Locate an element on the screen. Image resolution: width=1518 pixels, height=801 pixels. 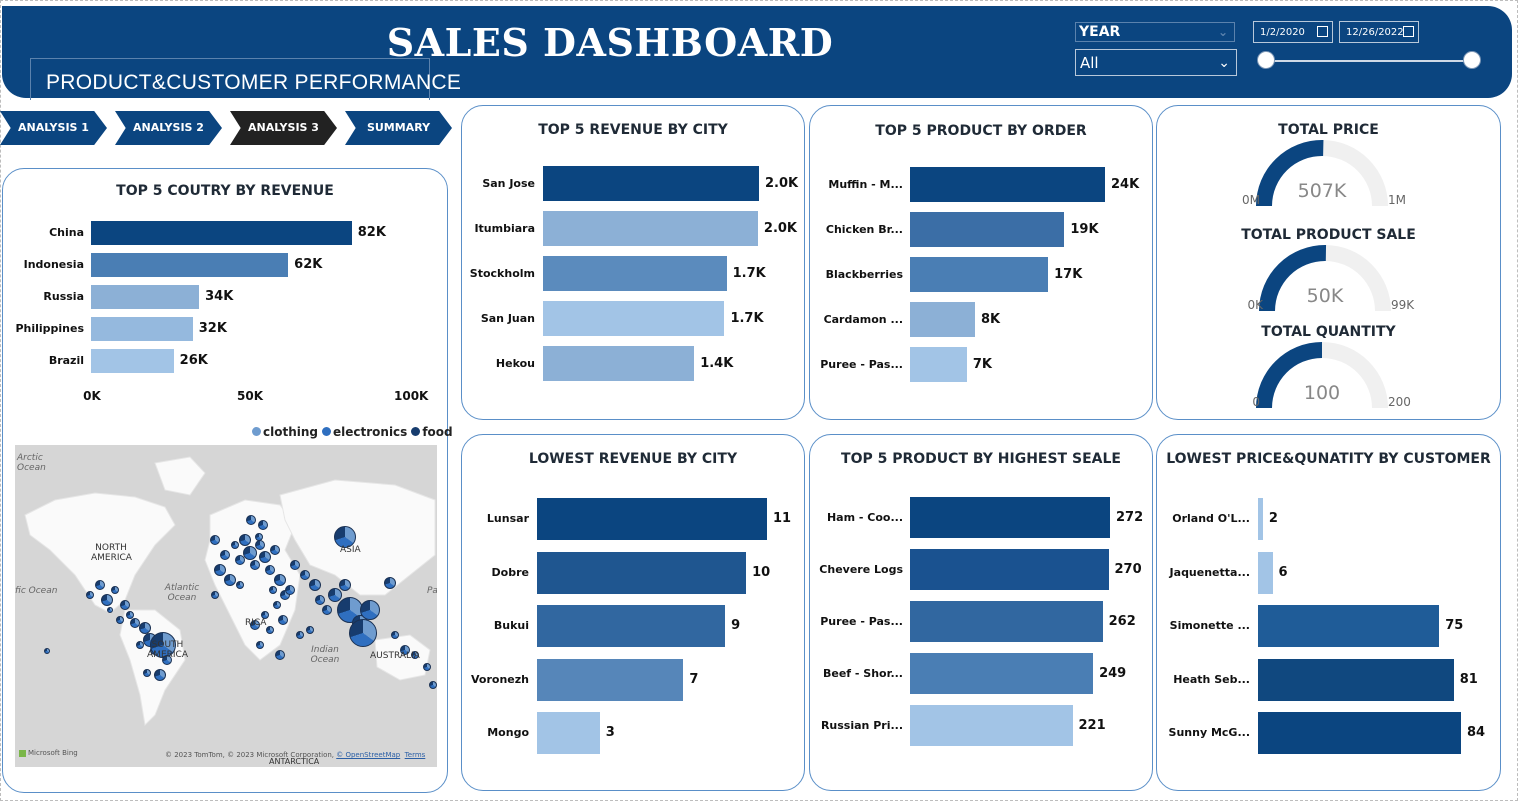
start-date-input: 1/2/2020 is located at coordinates (1293, 32).